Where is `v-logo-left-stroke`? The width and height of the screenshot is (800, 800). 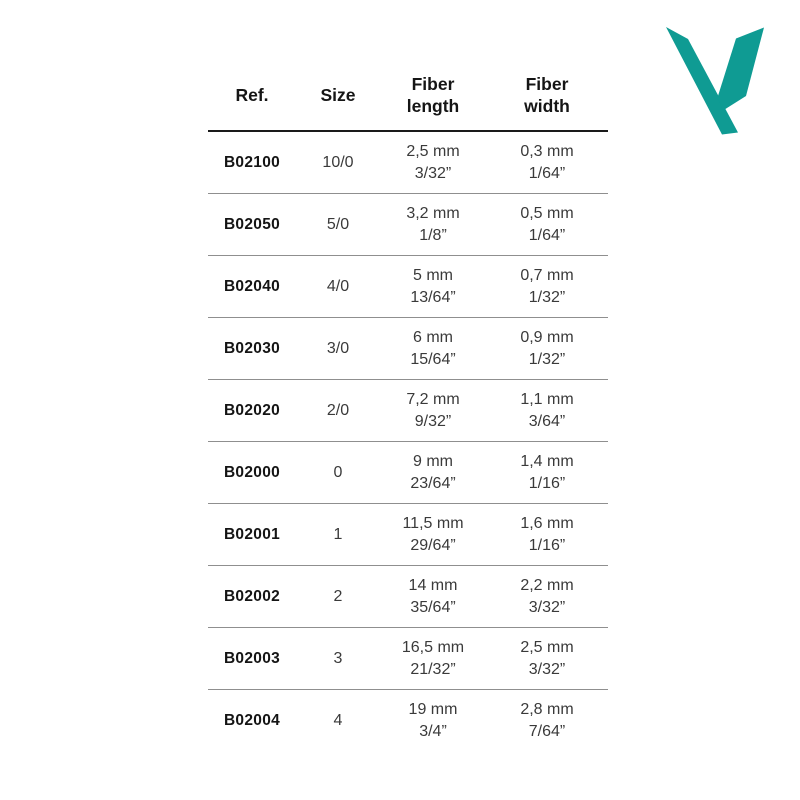 v-logo-left-stroke is located at coordinates (702, 81).